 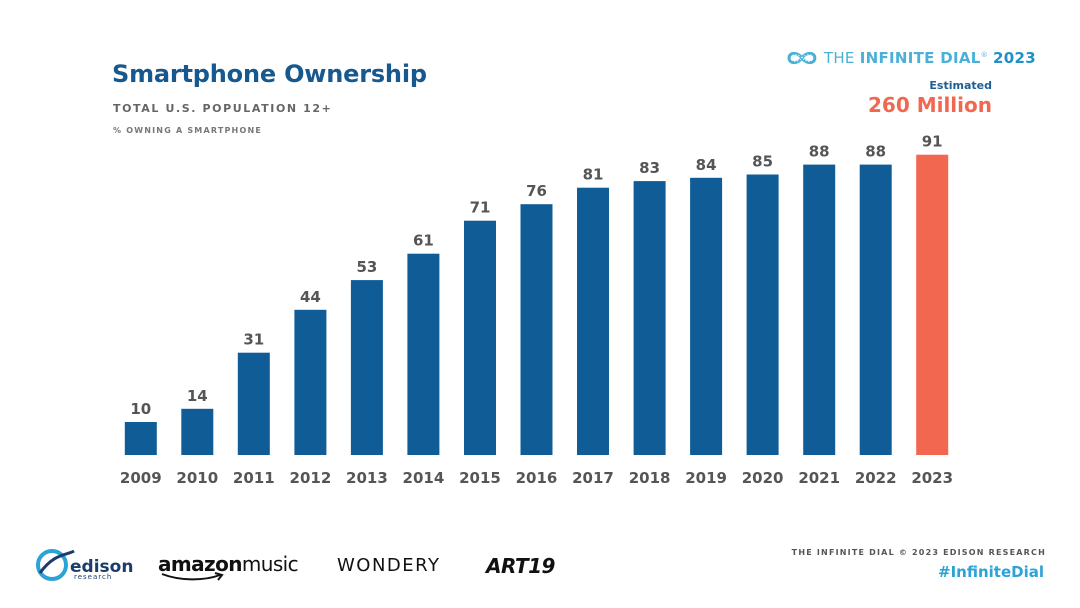 What do you see at coordinates (367, 478) in the screenshot?
I see `category-label-2013: 2013` at bounding box center [367, 478].